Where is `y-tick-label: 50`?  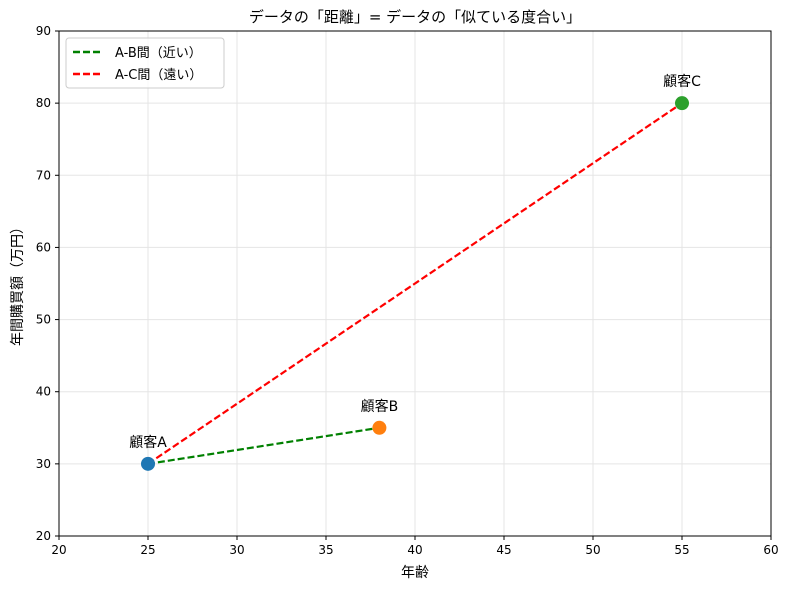
y-tick-label: 50 is located at coordinates (43, 320).